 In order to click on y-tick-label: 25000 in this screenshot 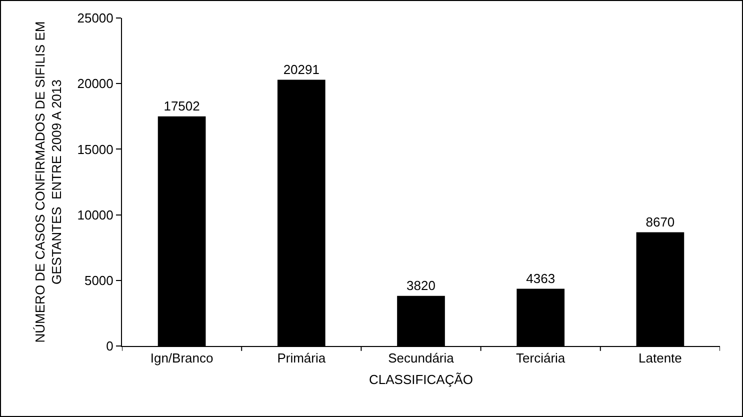, I will do `click(95, 18)`.